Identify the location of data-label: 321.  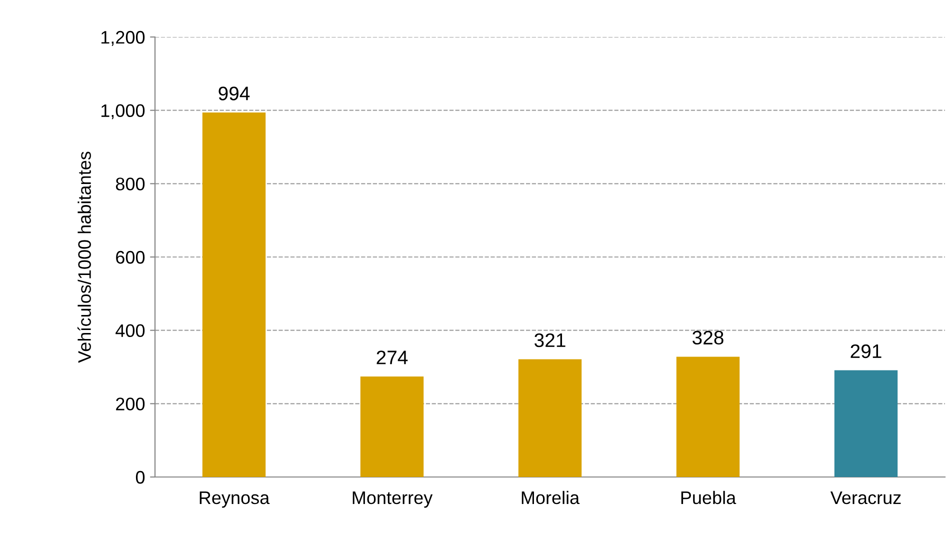
(550, 340).